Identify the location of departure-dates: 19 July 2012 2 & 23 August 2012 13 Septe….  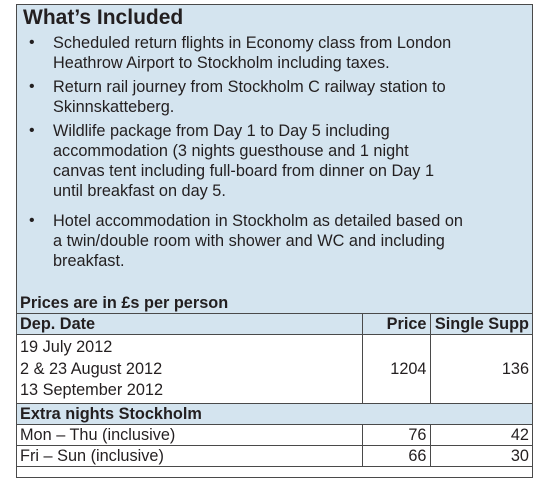
(190, 369).